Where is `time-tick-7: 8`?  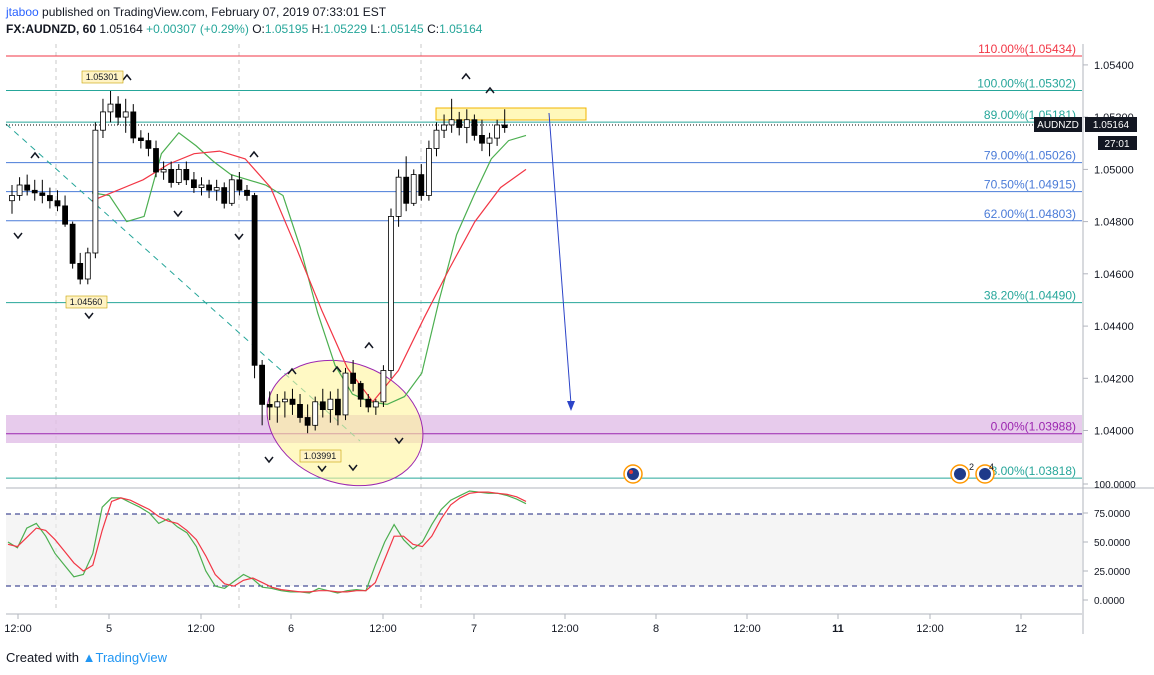 time-tick-7: 8 is located at coordinates (656, 629).